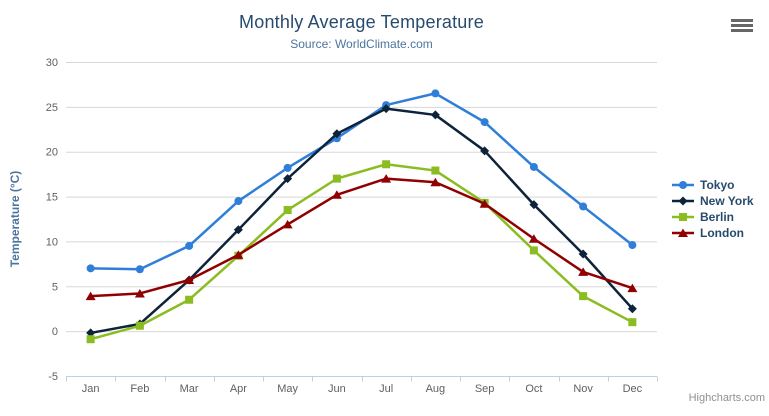  What do you see at coordinates (238, 389) in the screenshot?
I see `x-axis-label: Apr` at bounding box center [238, 389].